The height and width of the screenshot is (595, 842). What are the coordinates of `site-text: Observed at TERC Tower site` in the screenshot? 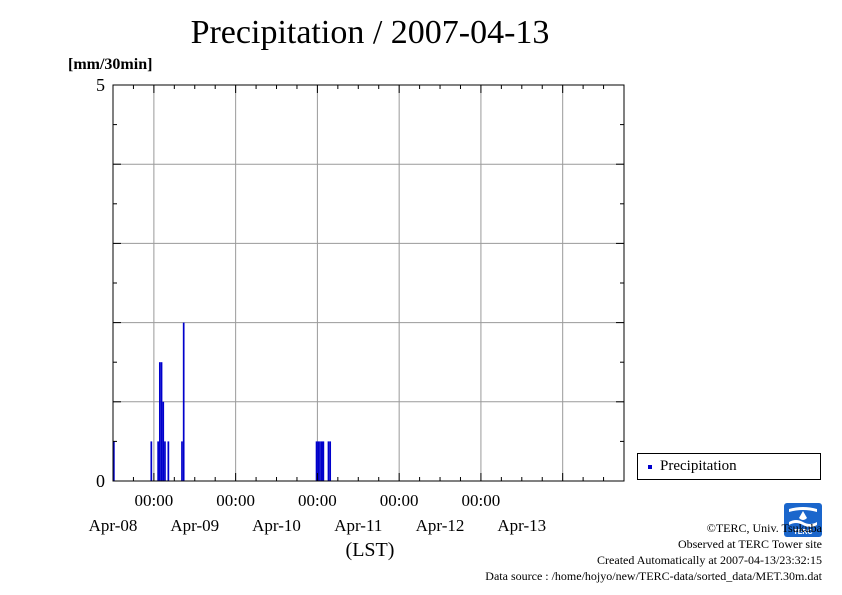 It's located at (749, 544).